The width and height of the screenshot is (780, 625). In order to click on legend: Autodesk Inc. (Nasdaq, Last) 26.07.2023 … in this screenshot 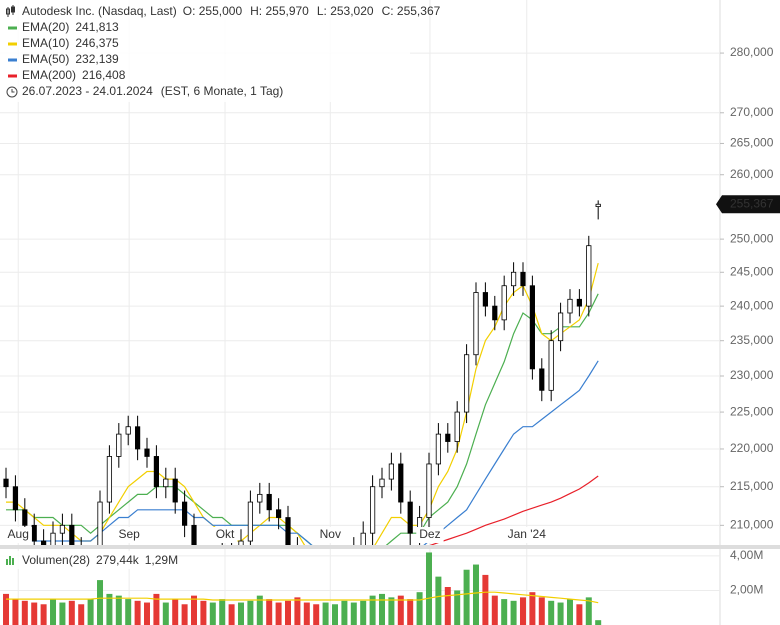, I will do `click(220, 51)`.